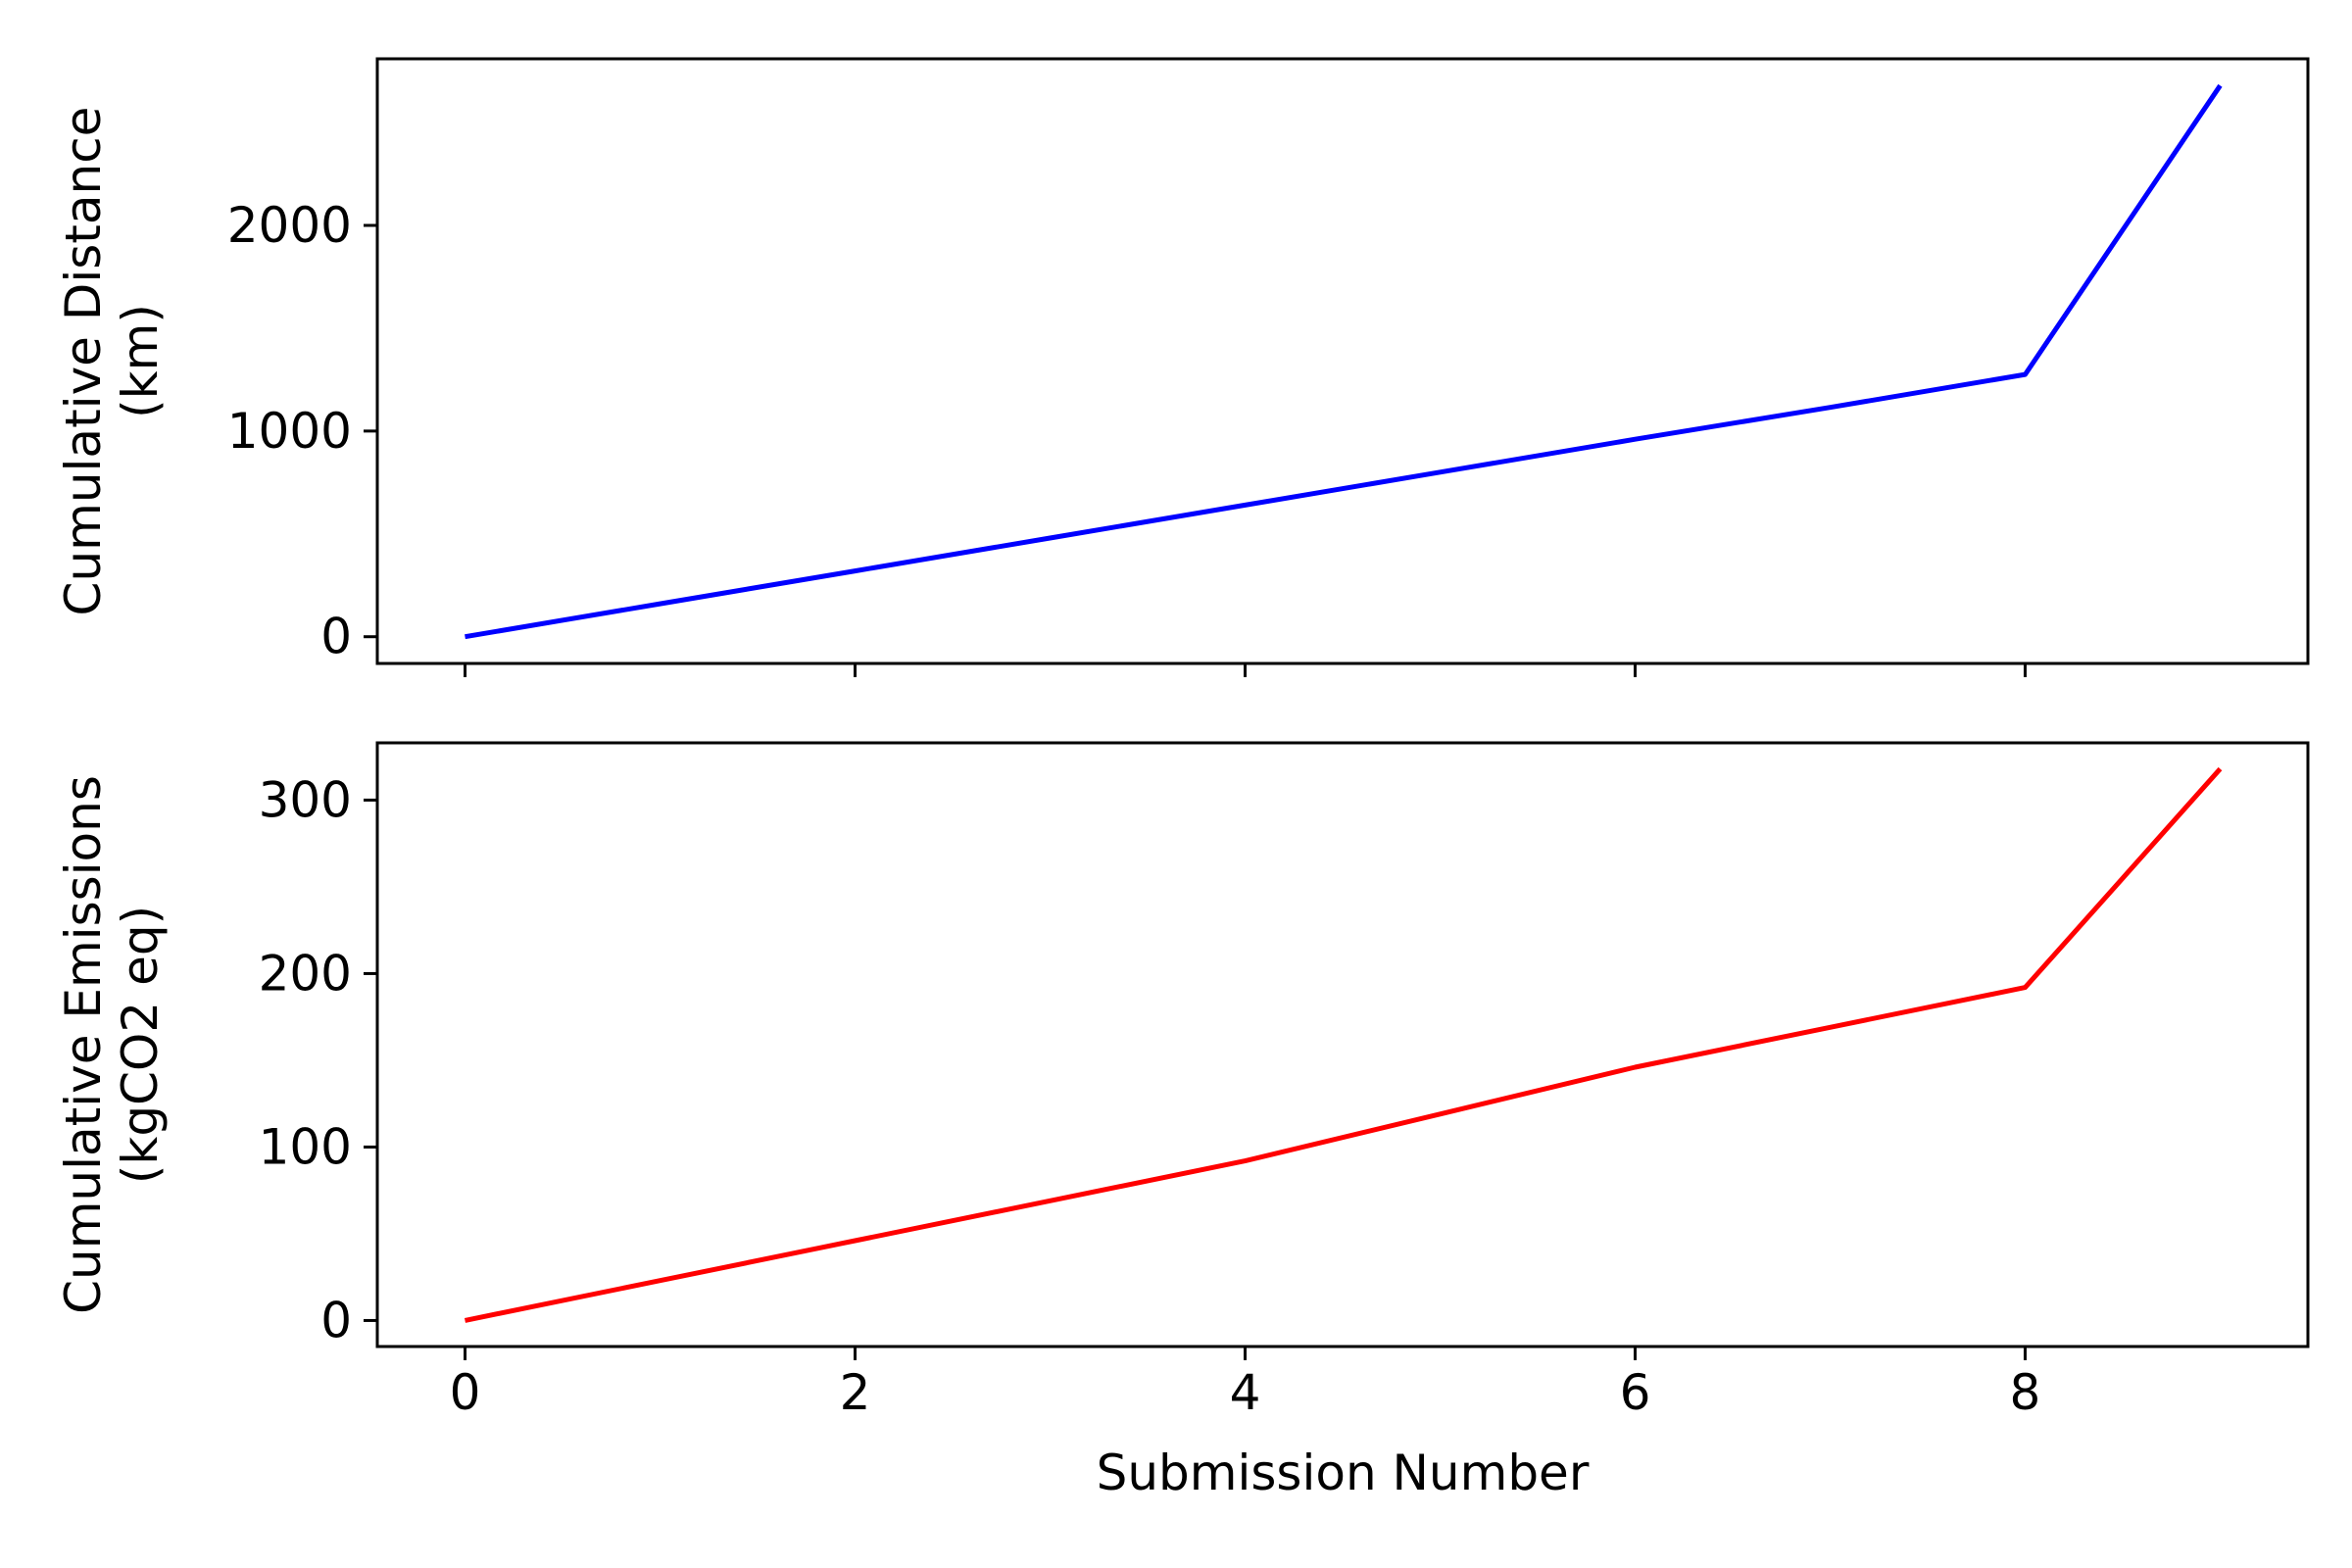  What do you see at coordinates (1635, 1392) in the screenshot?
I see `emissions-x-tick-label: 6` at bounding box center [1635, 1392].